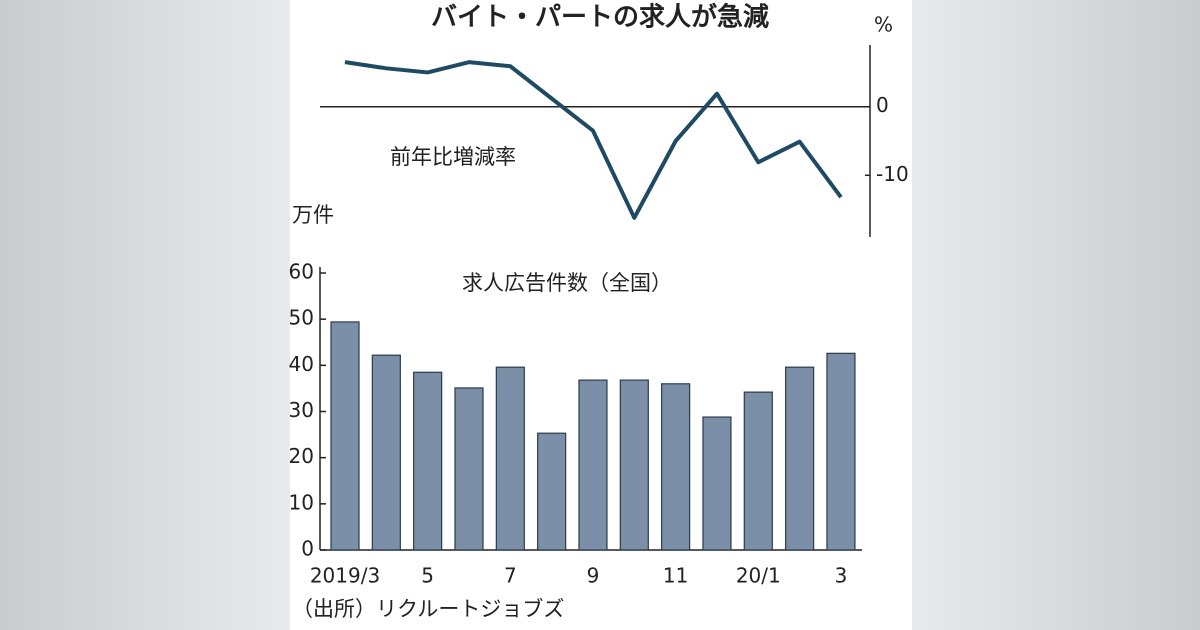  What do you see at coordinates (301, 318) in the screenshot?
I see `y-tick-label: 50` at bounding box center [301, 318].